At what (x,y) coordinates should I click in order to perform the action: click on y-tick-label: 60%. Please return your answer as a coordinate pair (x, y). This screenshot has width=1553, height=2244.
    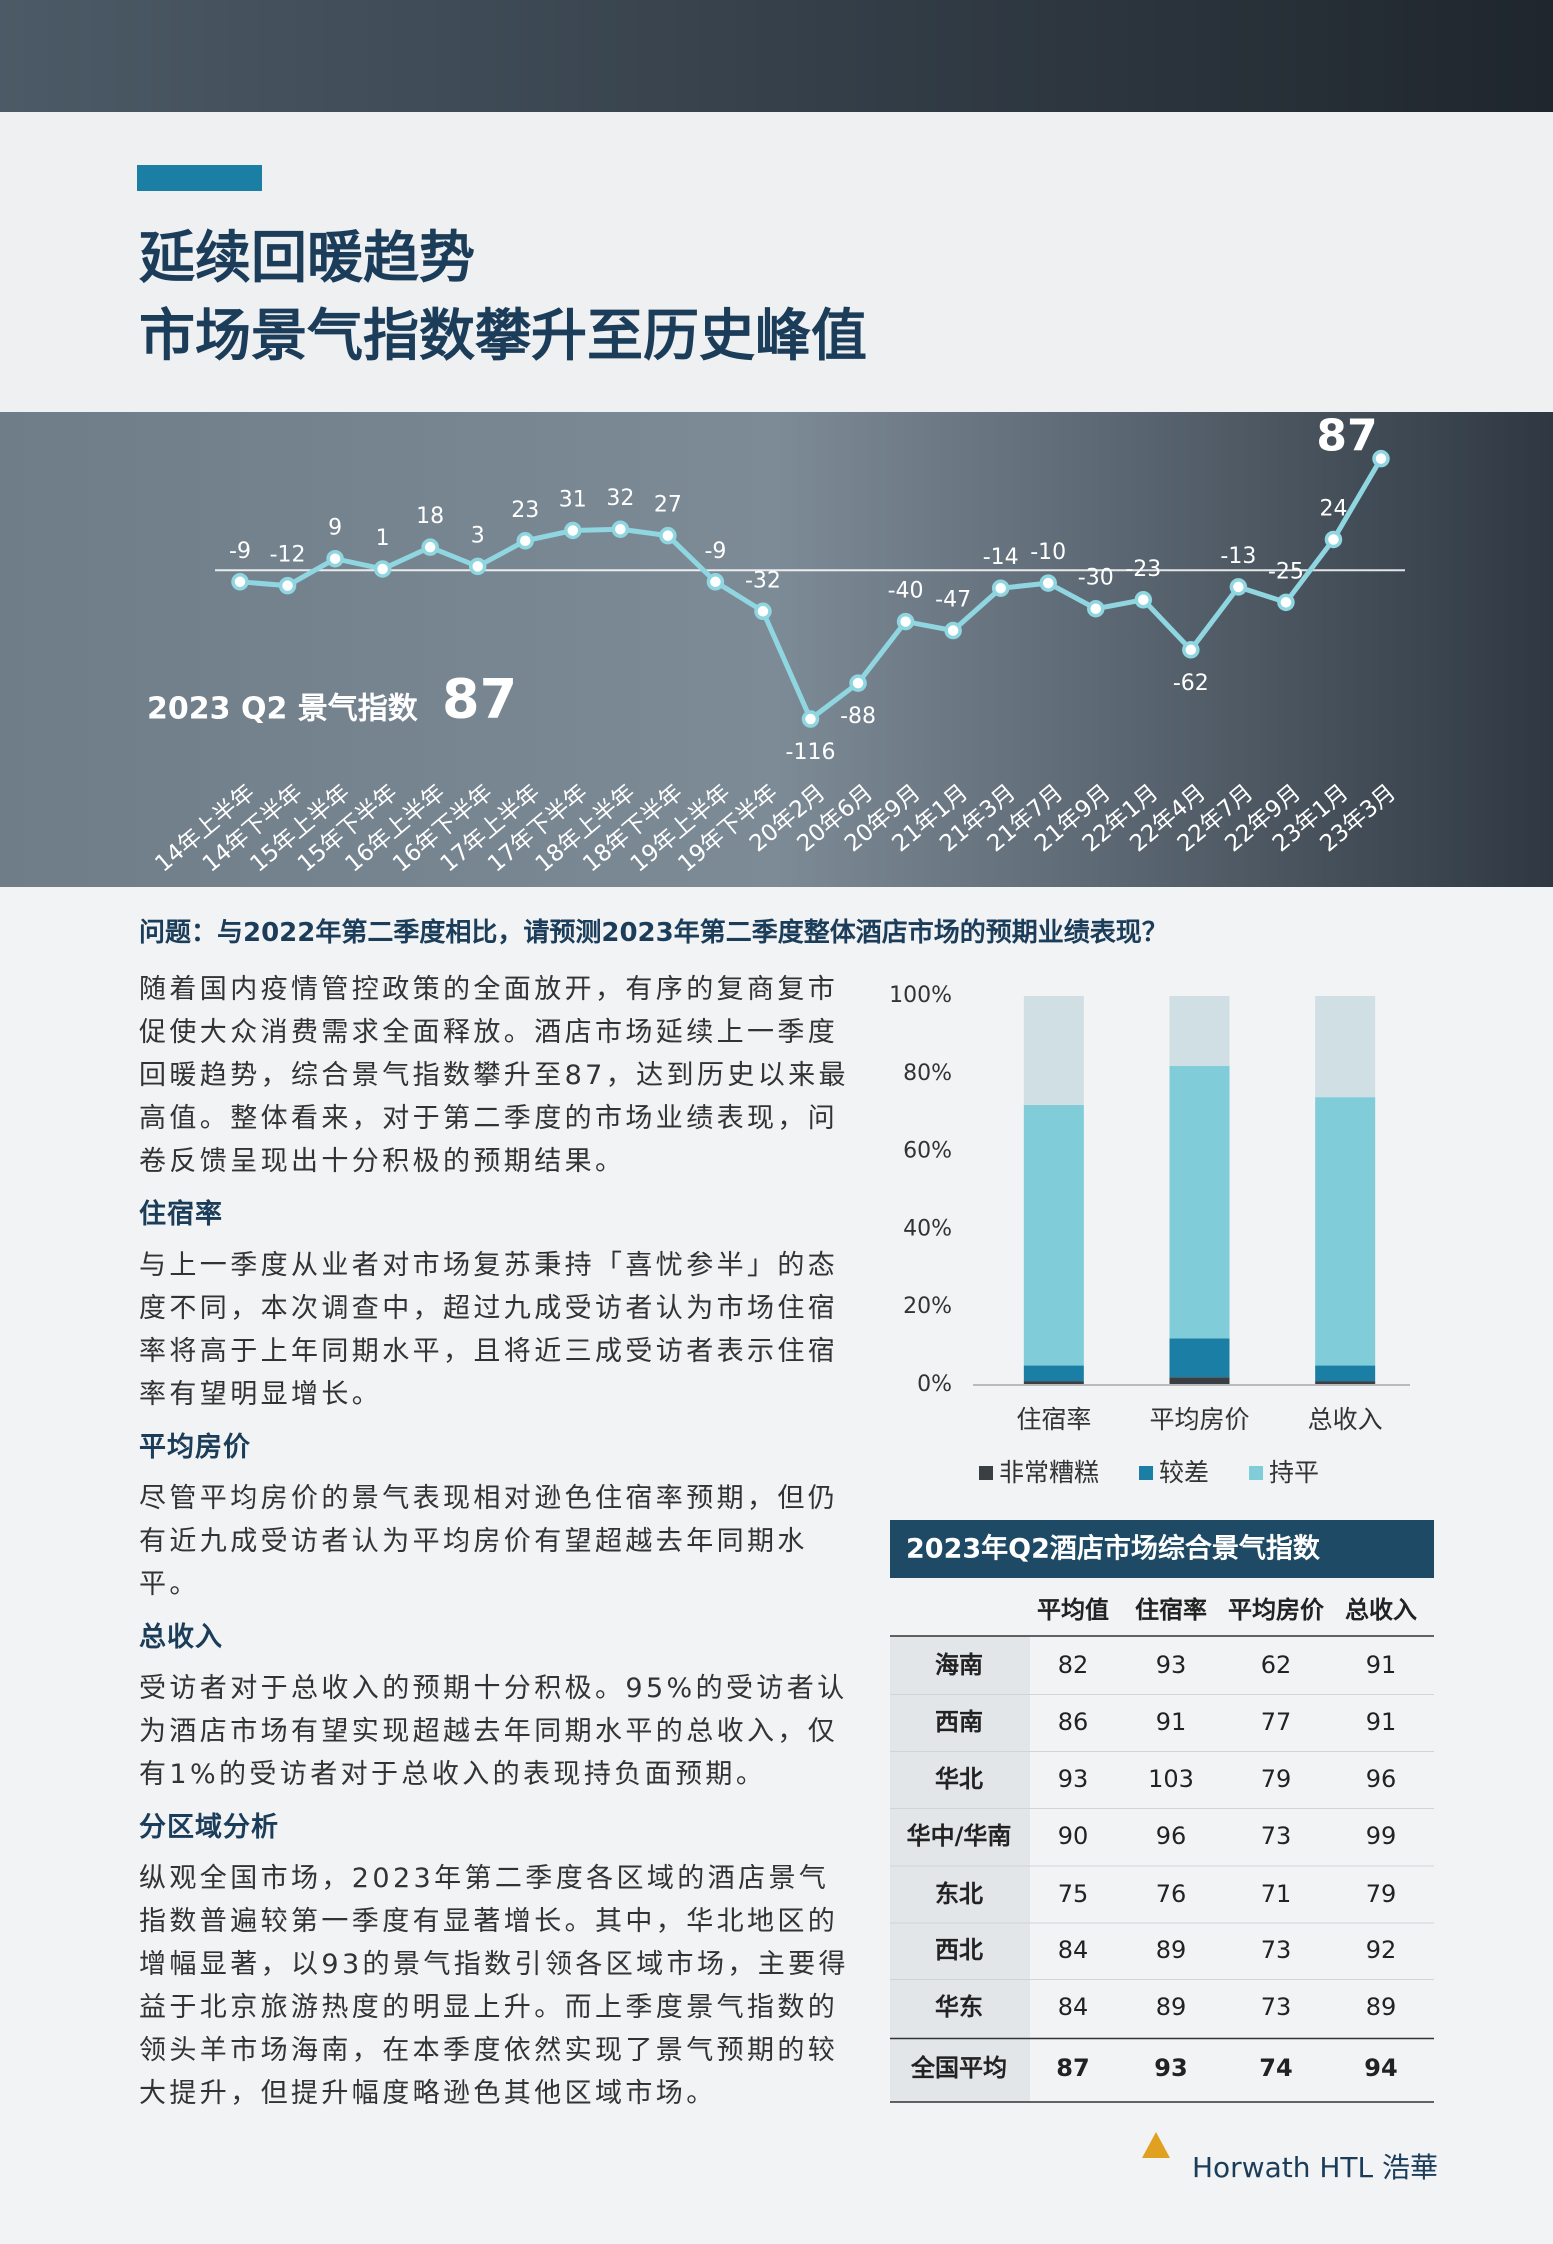
    Looking at the image, I should click on (927, 1151).